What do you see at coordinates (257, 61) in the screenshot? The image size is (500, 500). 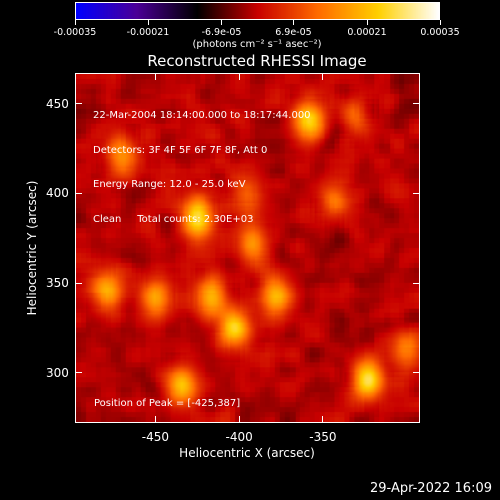 I see `chart-title: Reconstructed RHESSI Image` at bounding box center [257, 61].